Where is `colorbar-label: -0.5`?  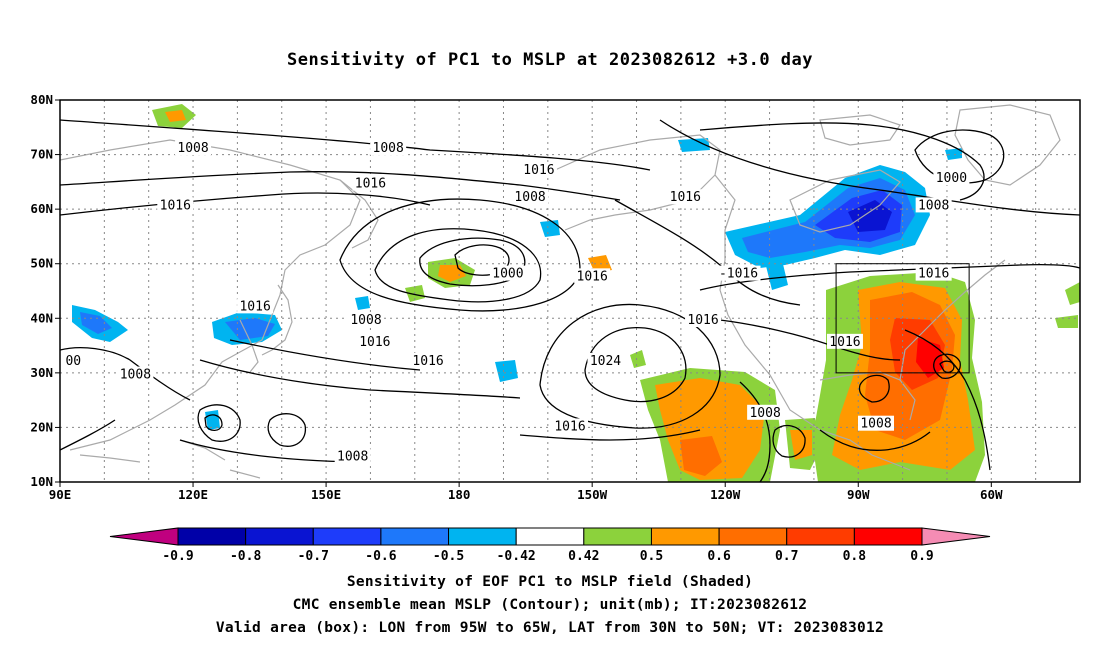
colorbar-label: -0.5 is located at coordinates (448, 556).